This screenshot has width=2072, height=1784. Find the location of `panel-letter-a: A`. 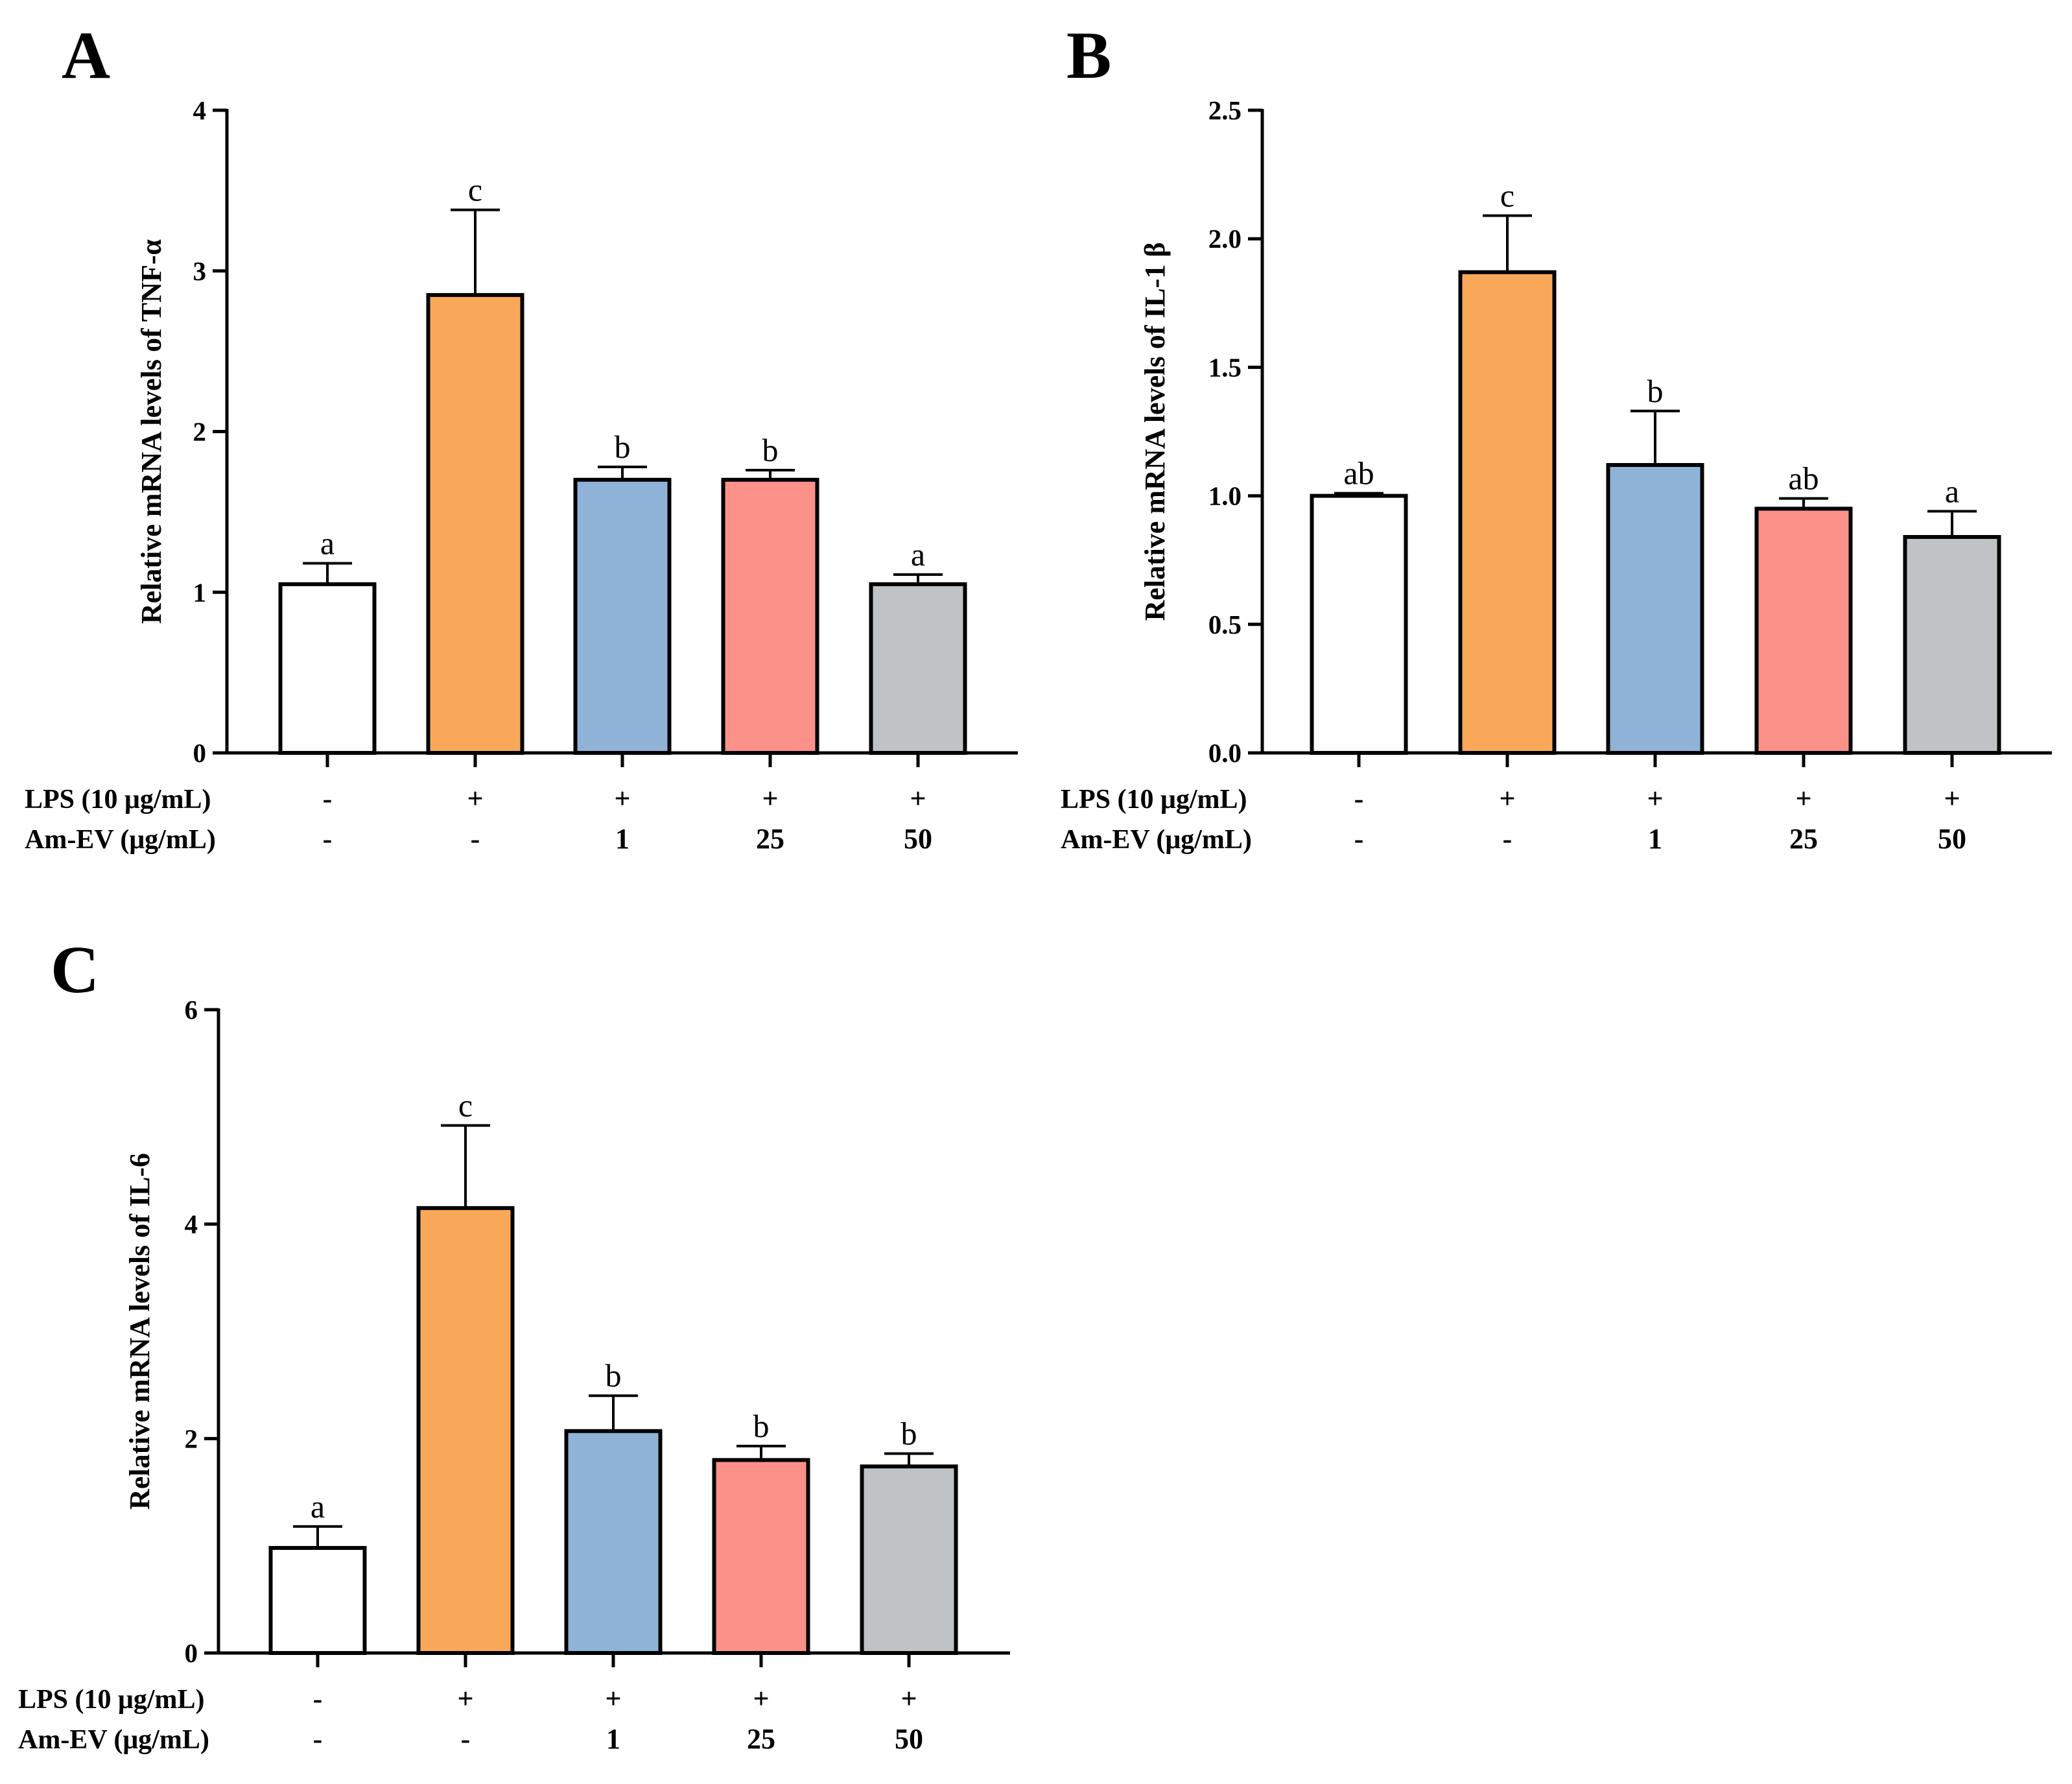

panel-letter-a: A is located at coordinates (86, 55).